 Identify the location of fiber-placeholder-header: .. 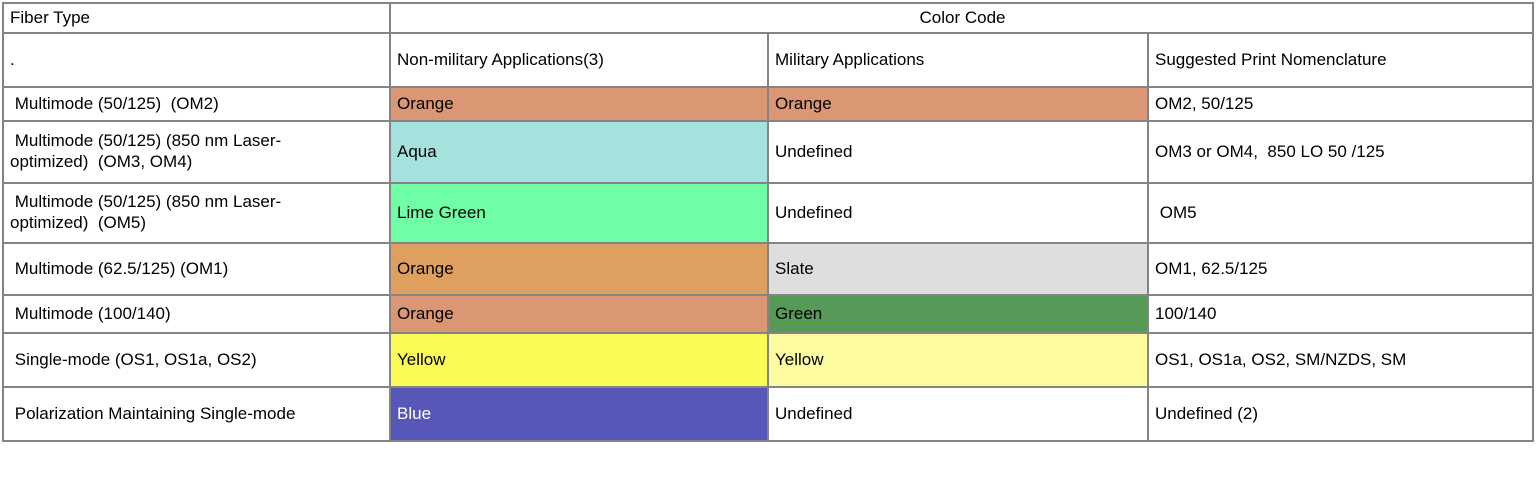
(196, 60).